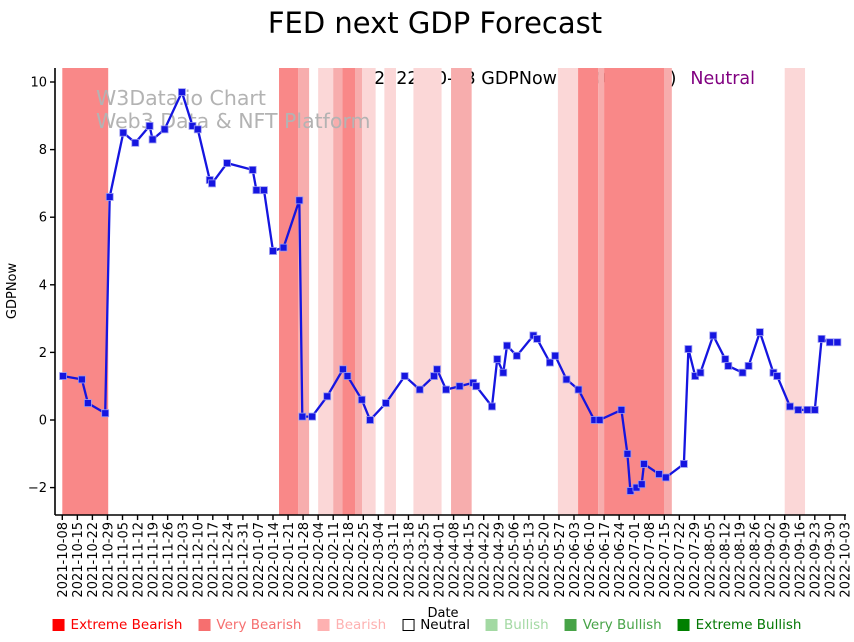 The height and width of the screenshot is (642, 854). I want to click on x-tick-label: 2022-04-15, so click(469, 560).